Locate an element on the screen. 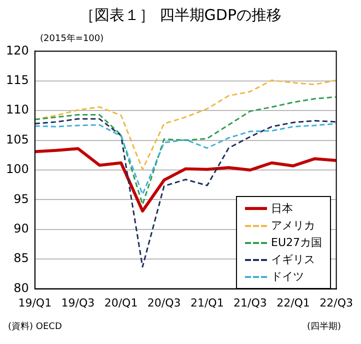  y-tick-label: 100 is located at coordinates (17, 169).